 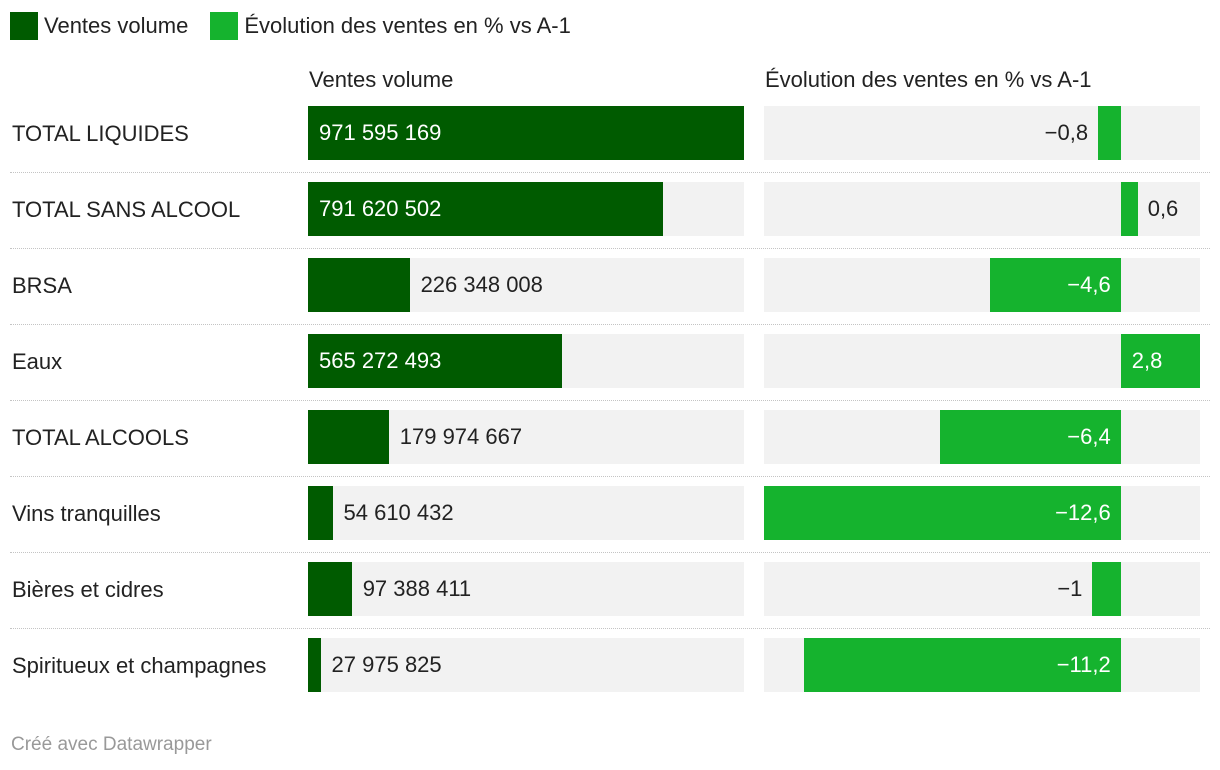 I want to click on row-label-vins-tranquilles: Vins tranquilles, so click(x=86, y=513).